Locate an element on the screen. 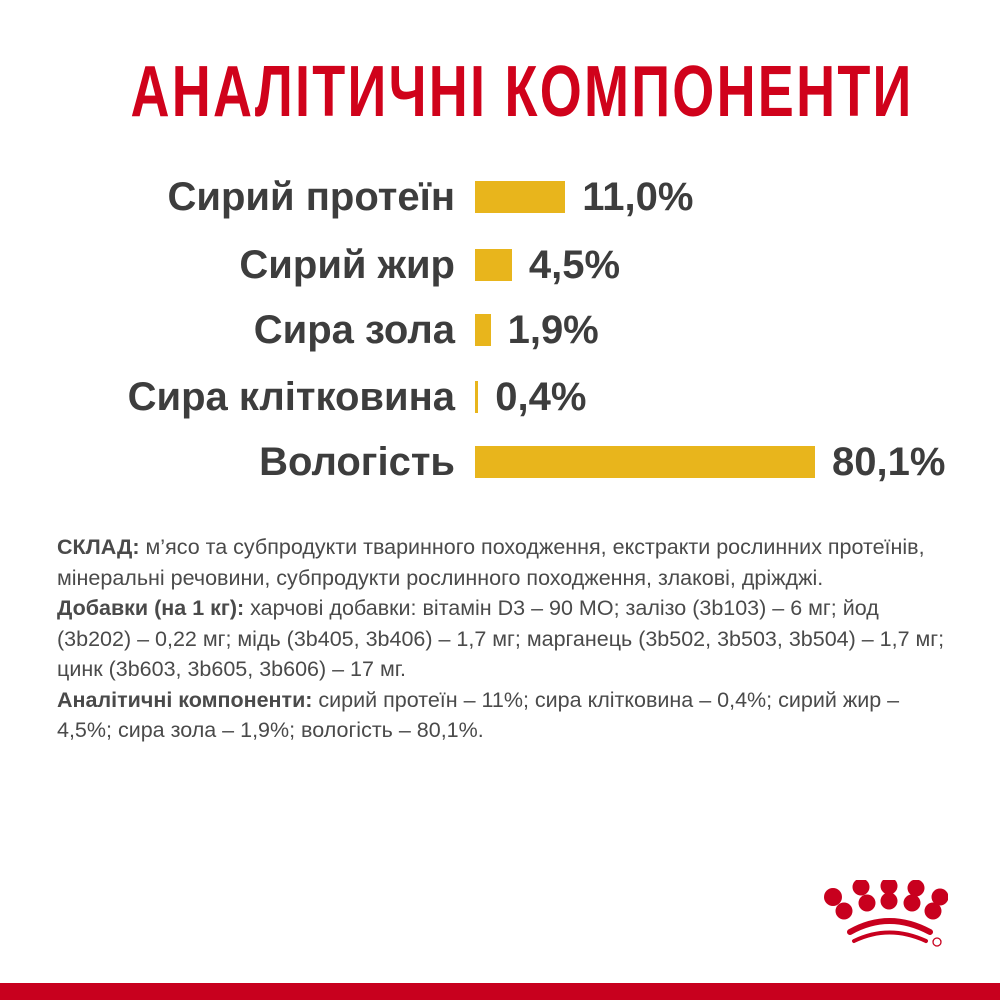 The width and height of the screenshot is (1000, 1000). bar-row: Сирий протеїн 11,0% is located at coordinates (500, 197).